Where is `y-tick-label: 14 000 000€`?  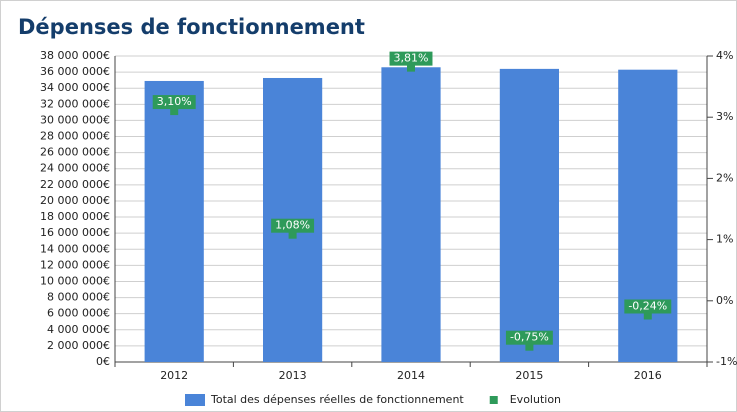 y-tick-label: 14 000 000€ is located at coordinates (75, 248).